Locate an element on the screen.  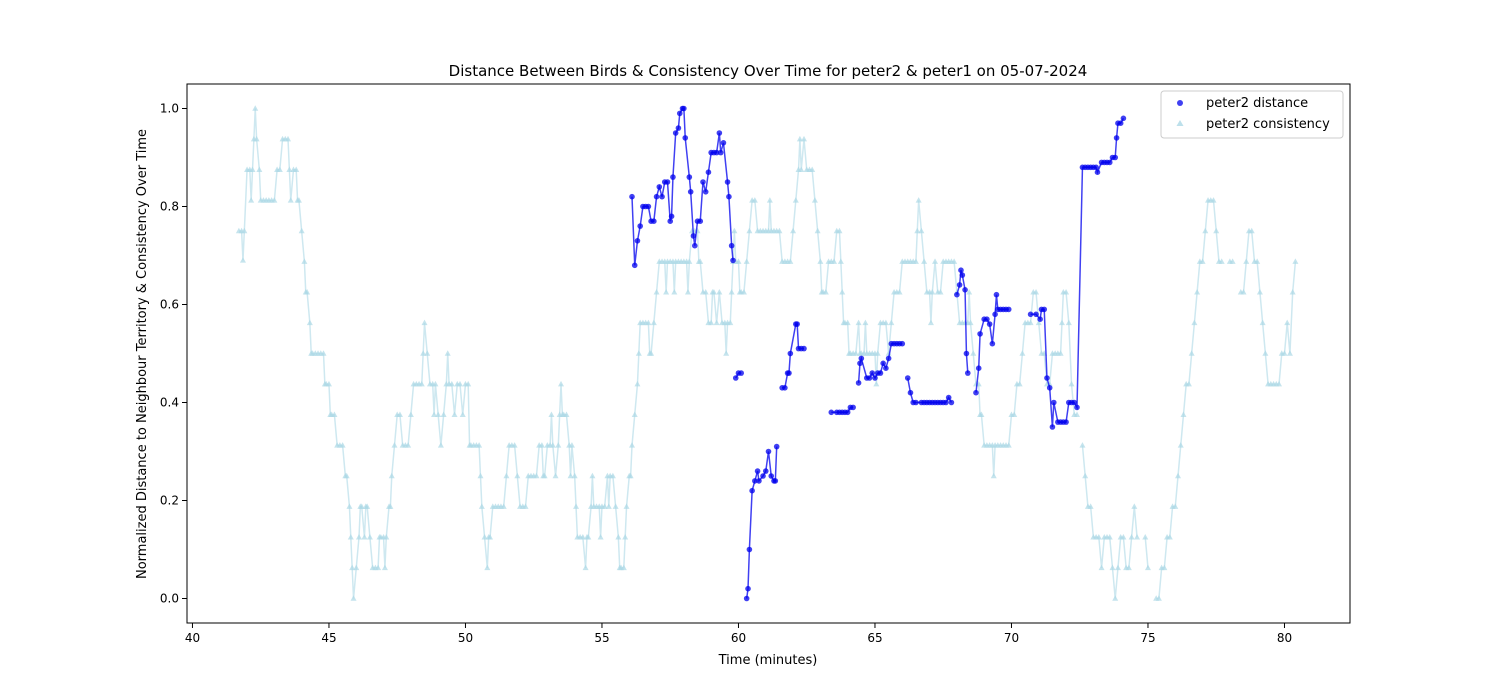
y-axis-ticks: 0.0 0.2 0.4 0.6 0.8 1.0 is located at coordinates (173, 354).